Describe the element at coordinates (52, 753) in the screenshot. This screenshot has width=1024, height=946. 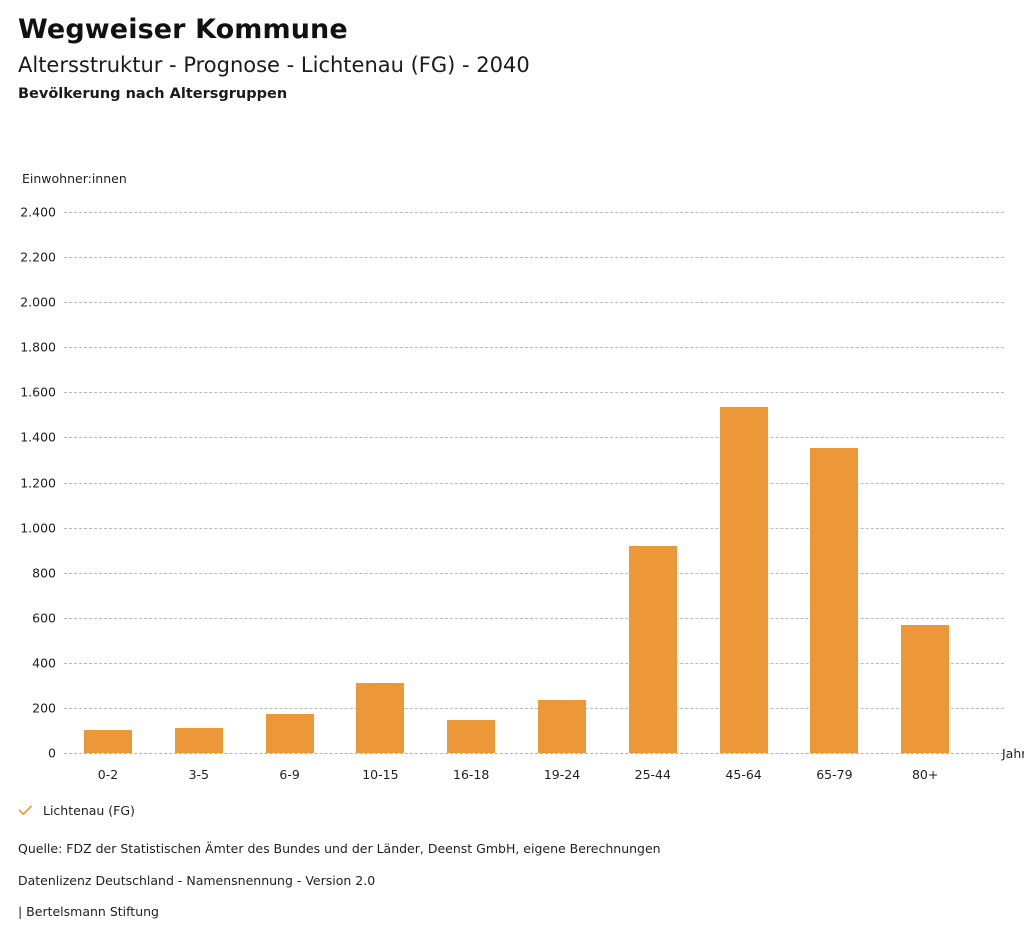
I see `y-axis-tick-label: 0` at that location.